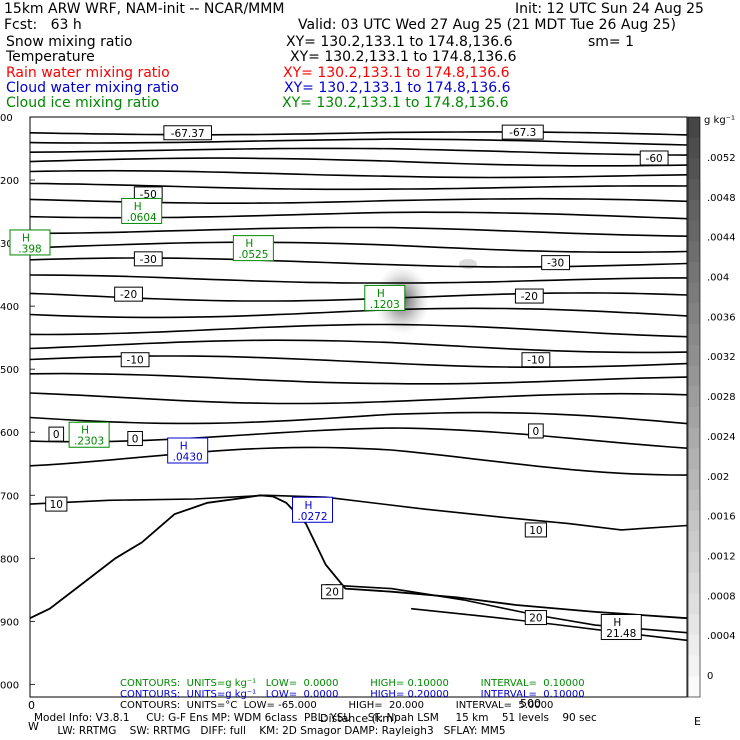  Describe the element at coordinates (9, 496) in the screenshot. I see `pressure-tick-label: 700` at that location.